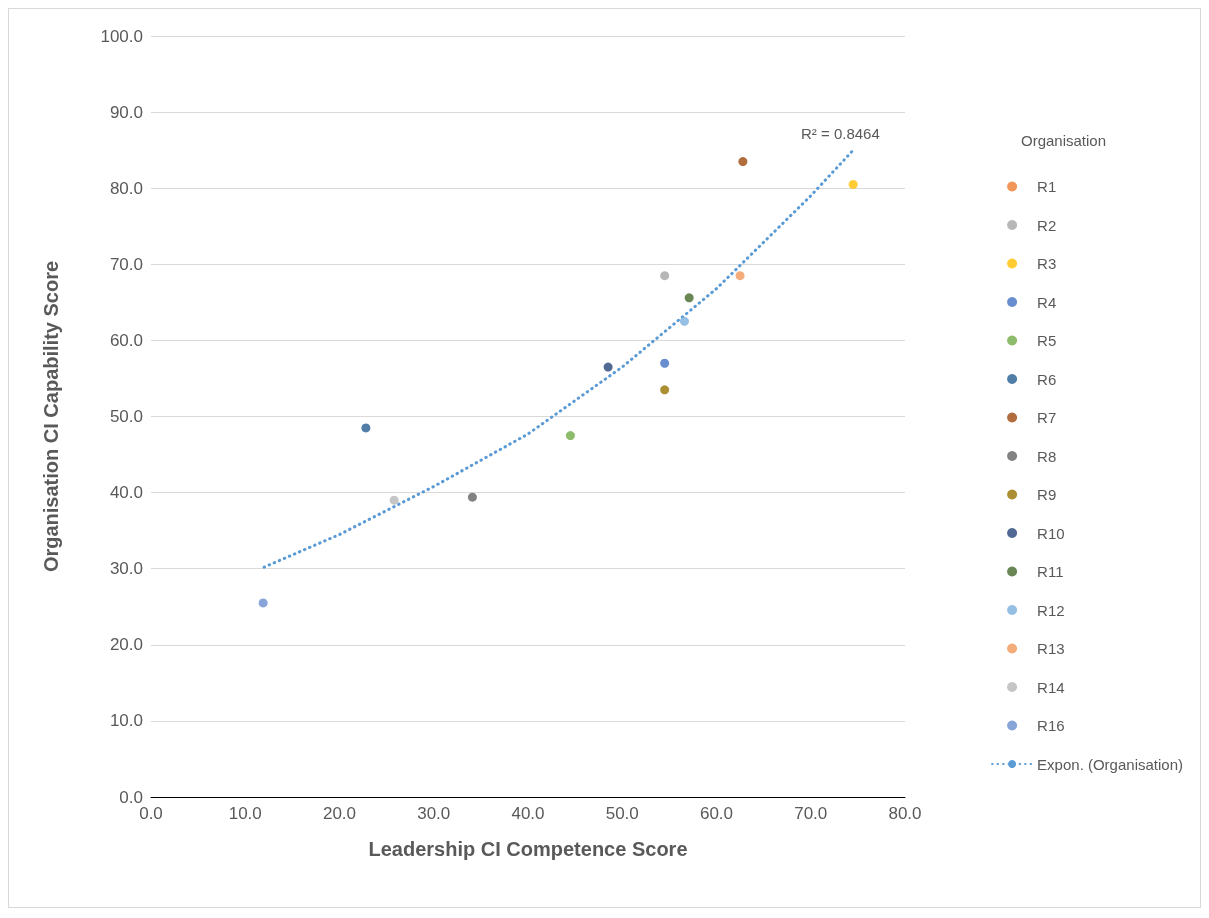  I want to click on x-tick-label: 0.0, so click(151, 813).